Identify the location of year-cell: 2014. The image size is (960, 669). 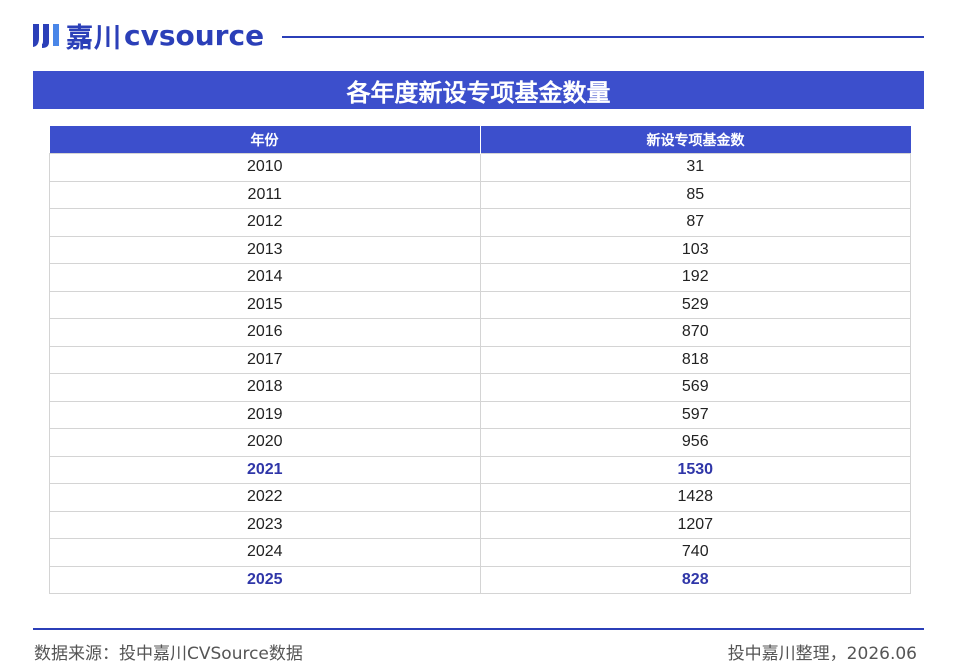
(265, 277).